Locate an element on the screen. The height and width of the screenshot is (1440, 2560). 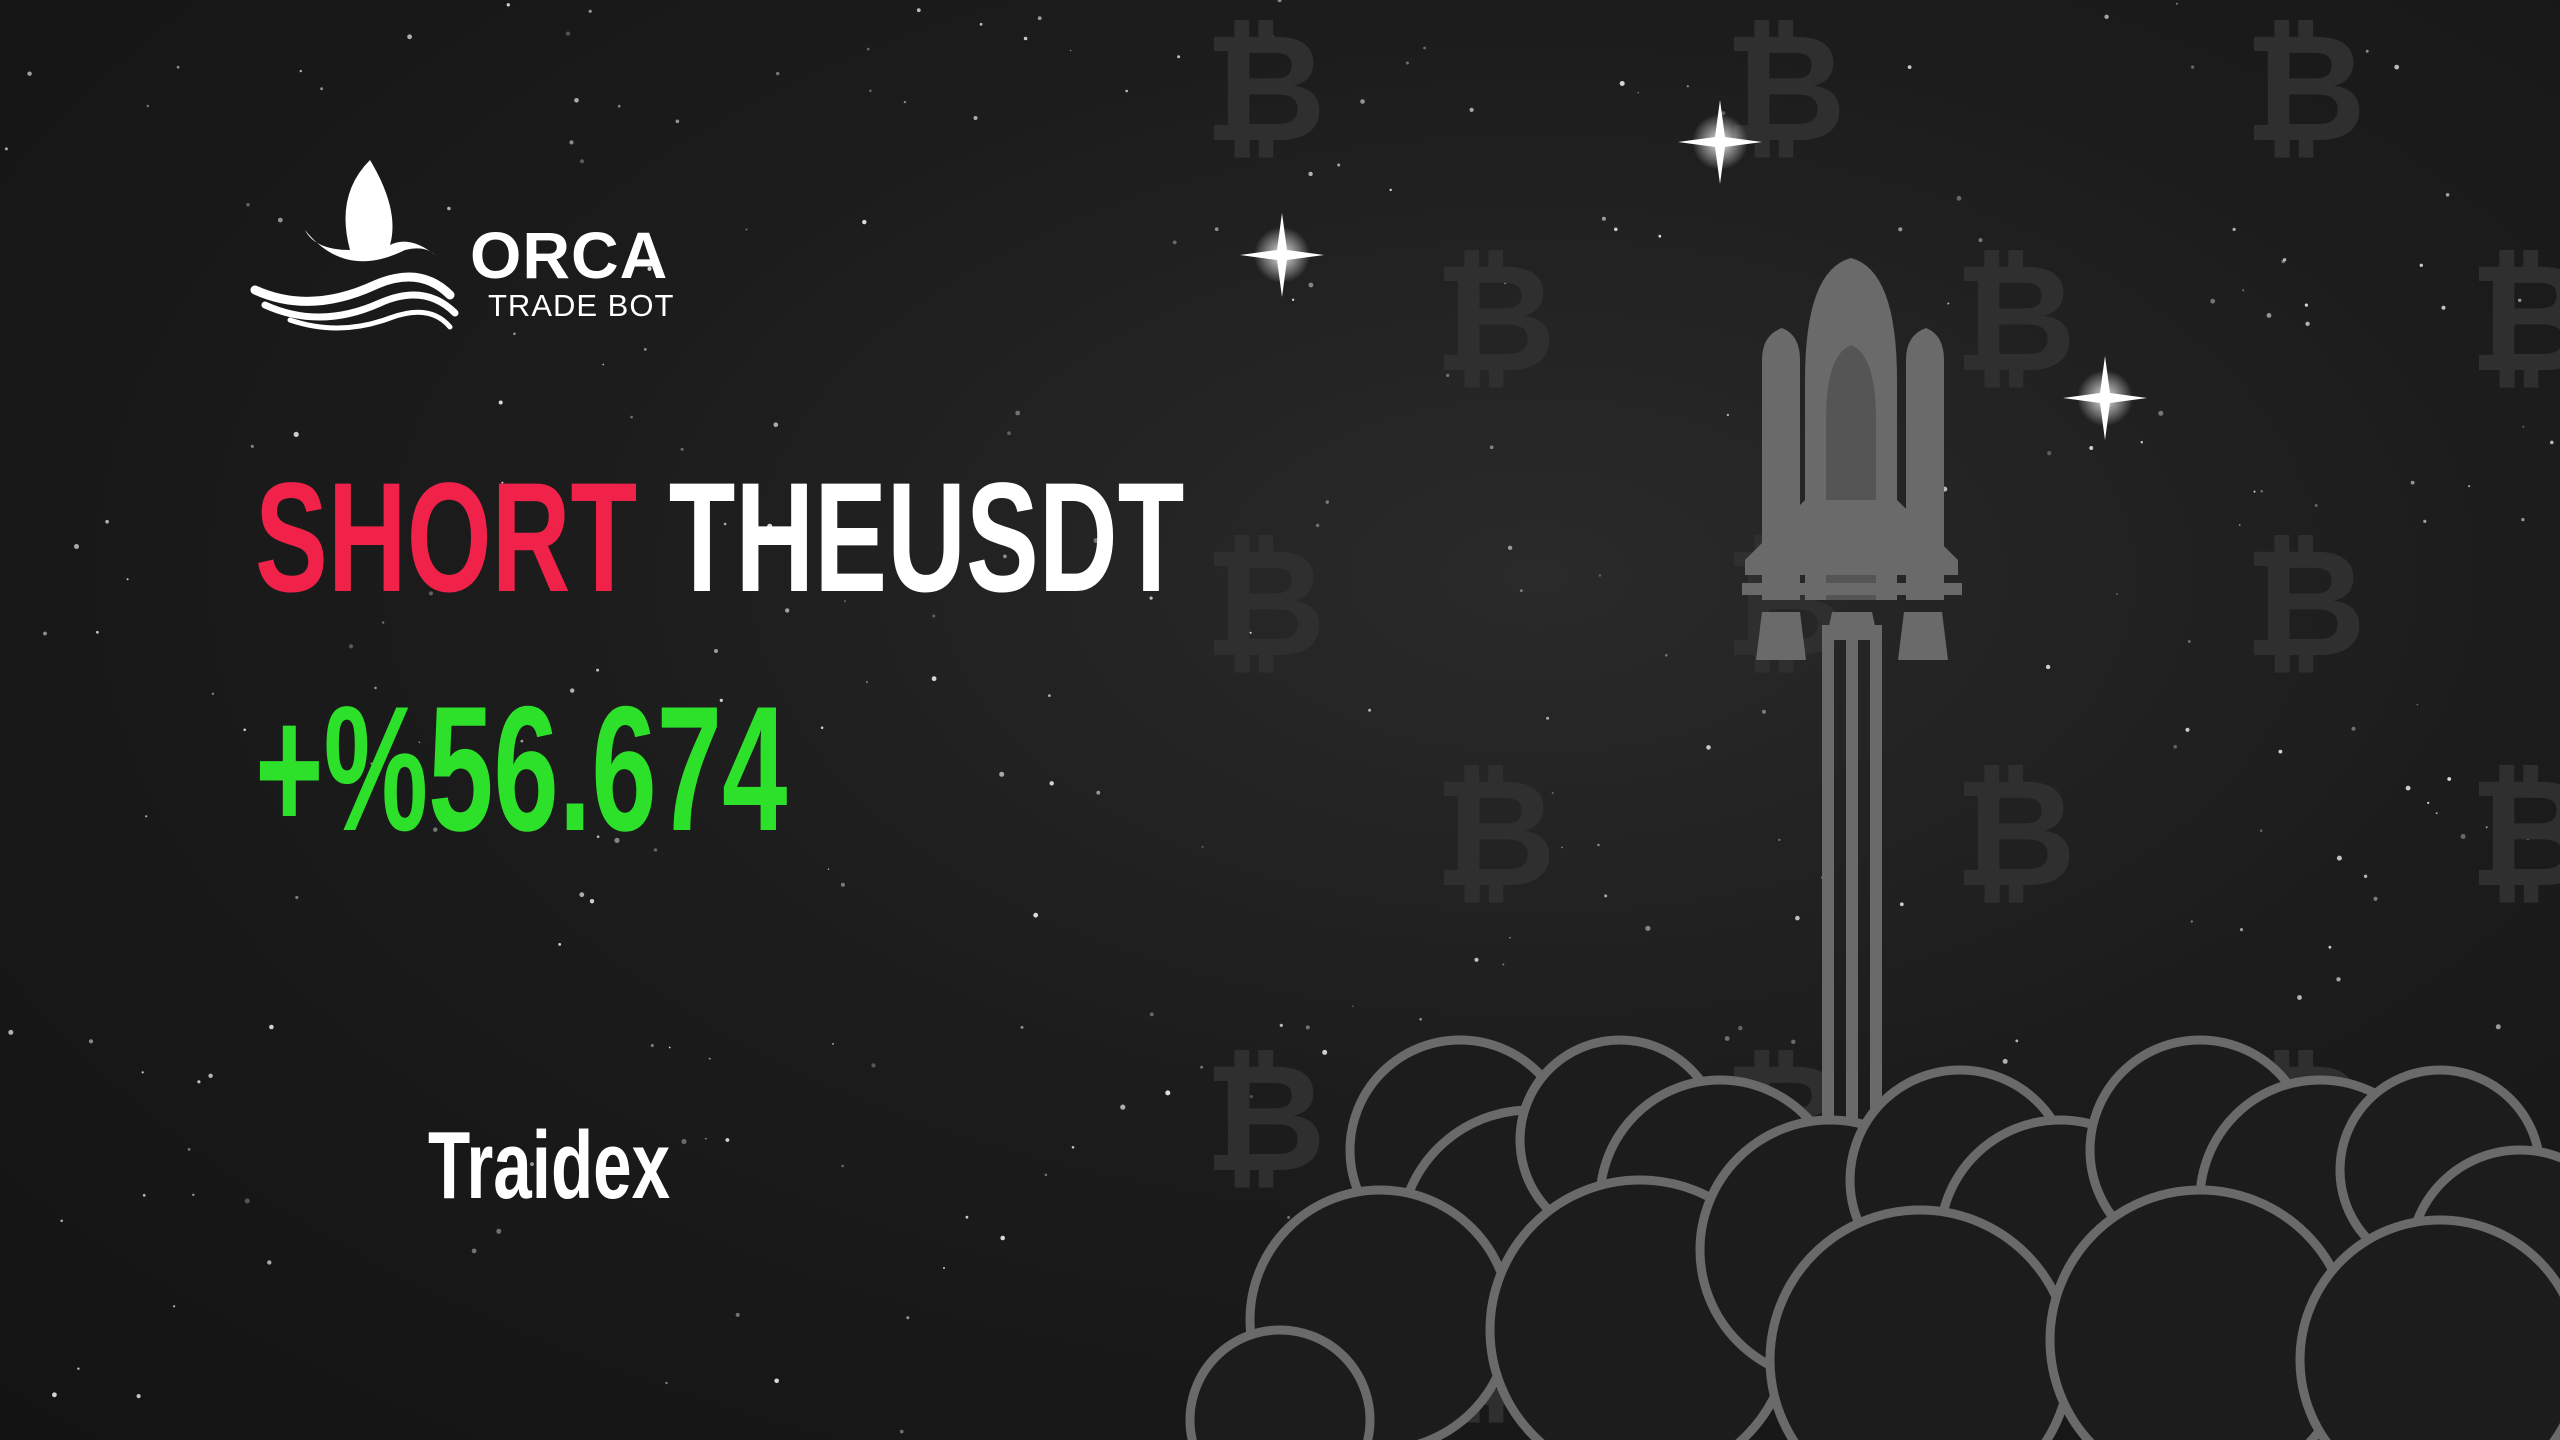
brand-name: ORCA is located at coordinates (569, 255).